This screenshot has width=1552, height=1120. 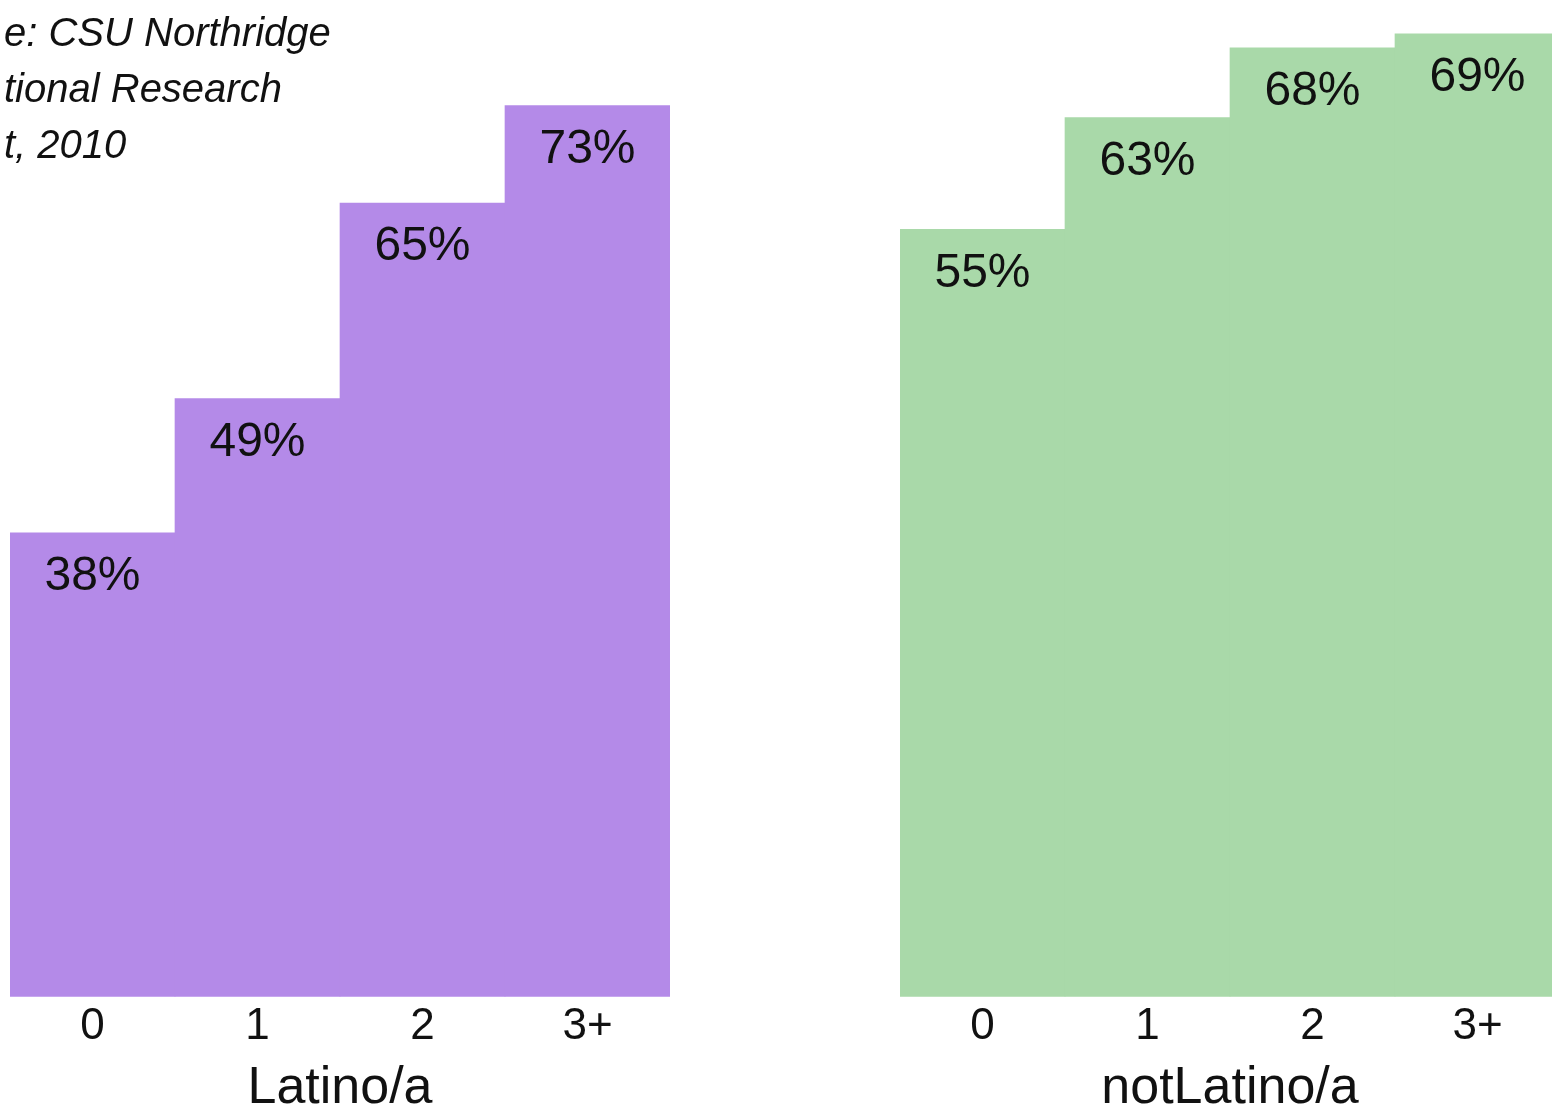 What do you see at coordinates (340, 1085) in the screenshot?
I see `x-axis-title: Latino/a` at bounding box center [340, 1085].